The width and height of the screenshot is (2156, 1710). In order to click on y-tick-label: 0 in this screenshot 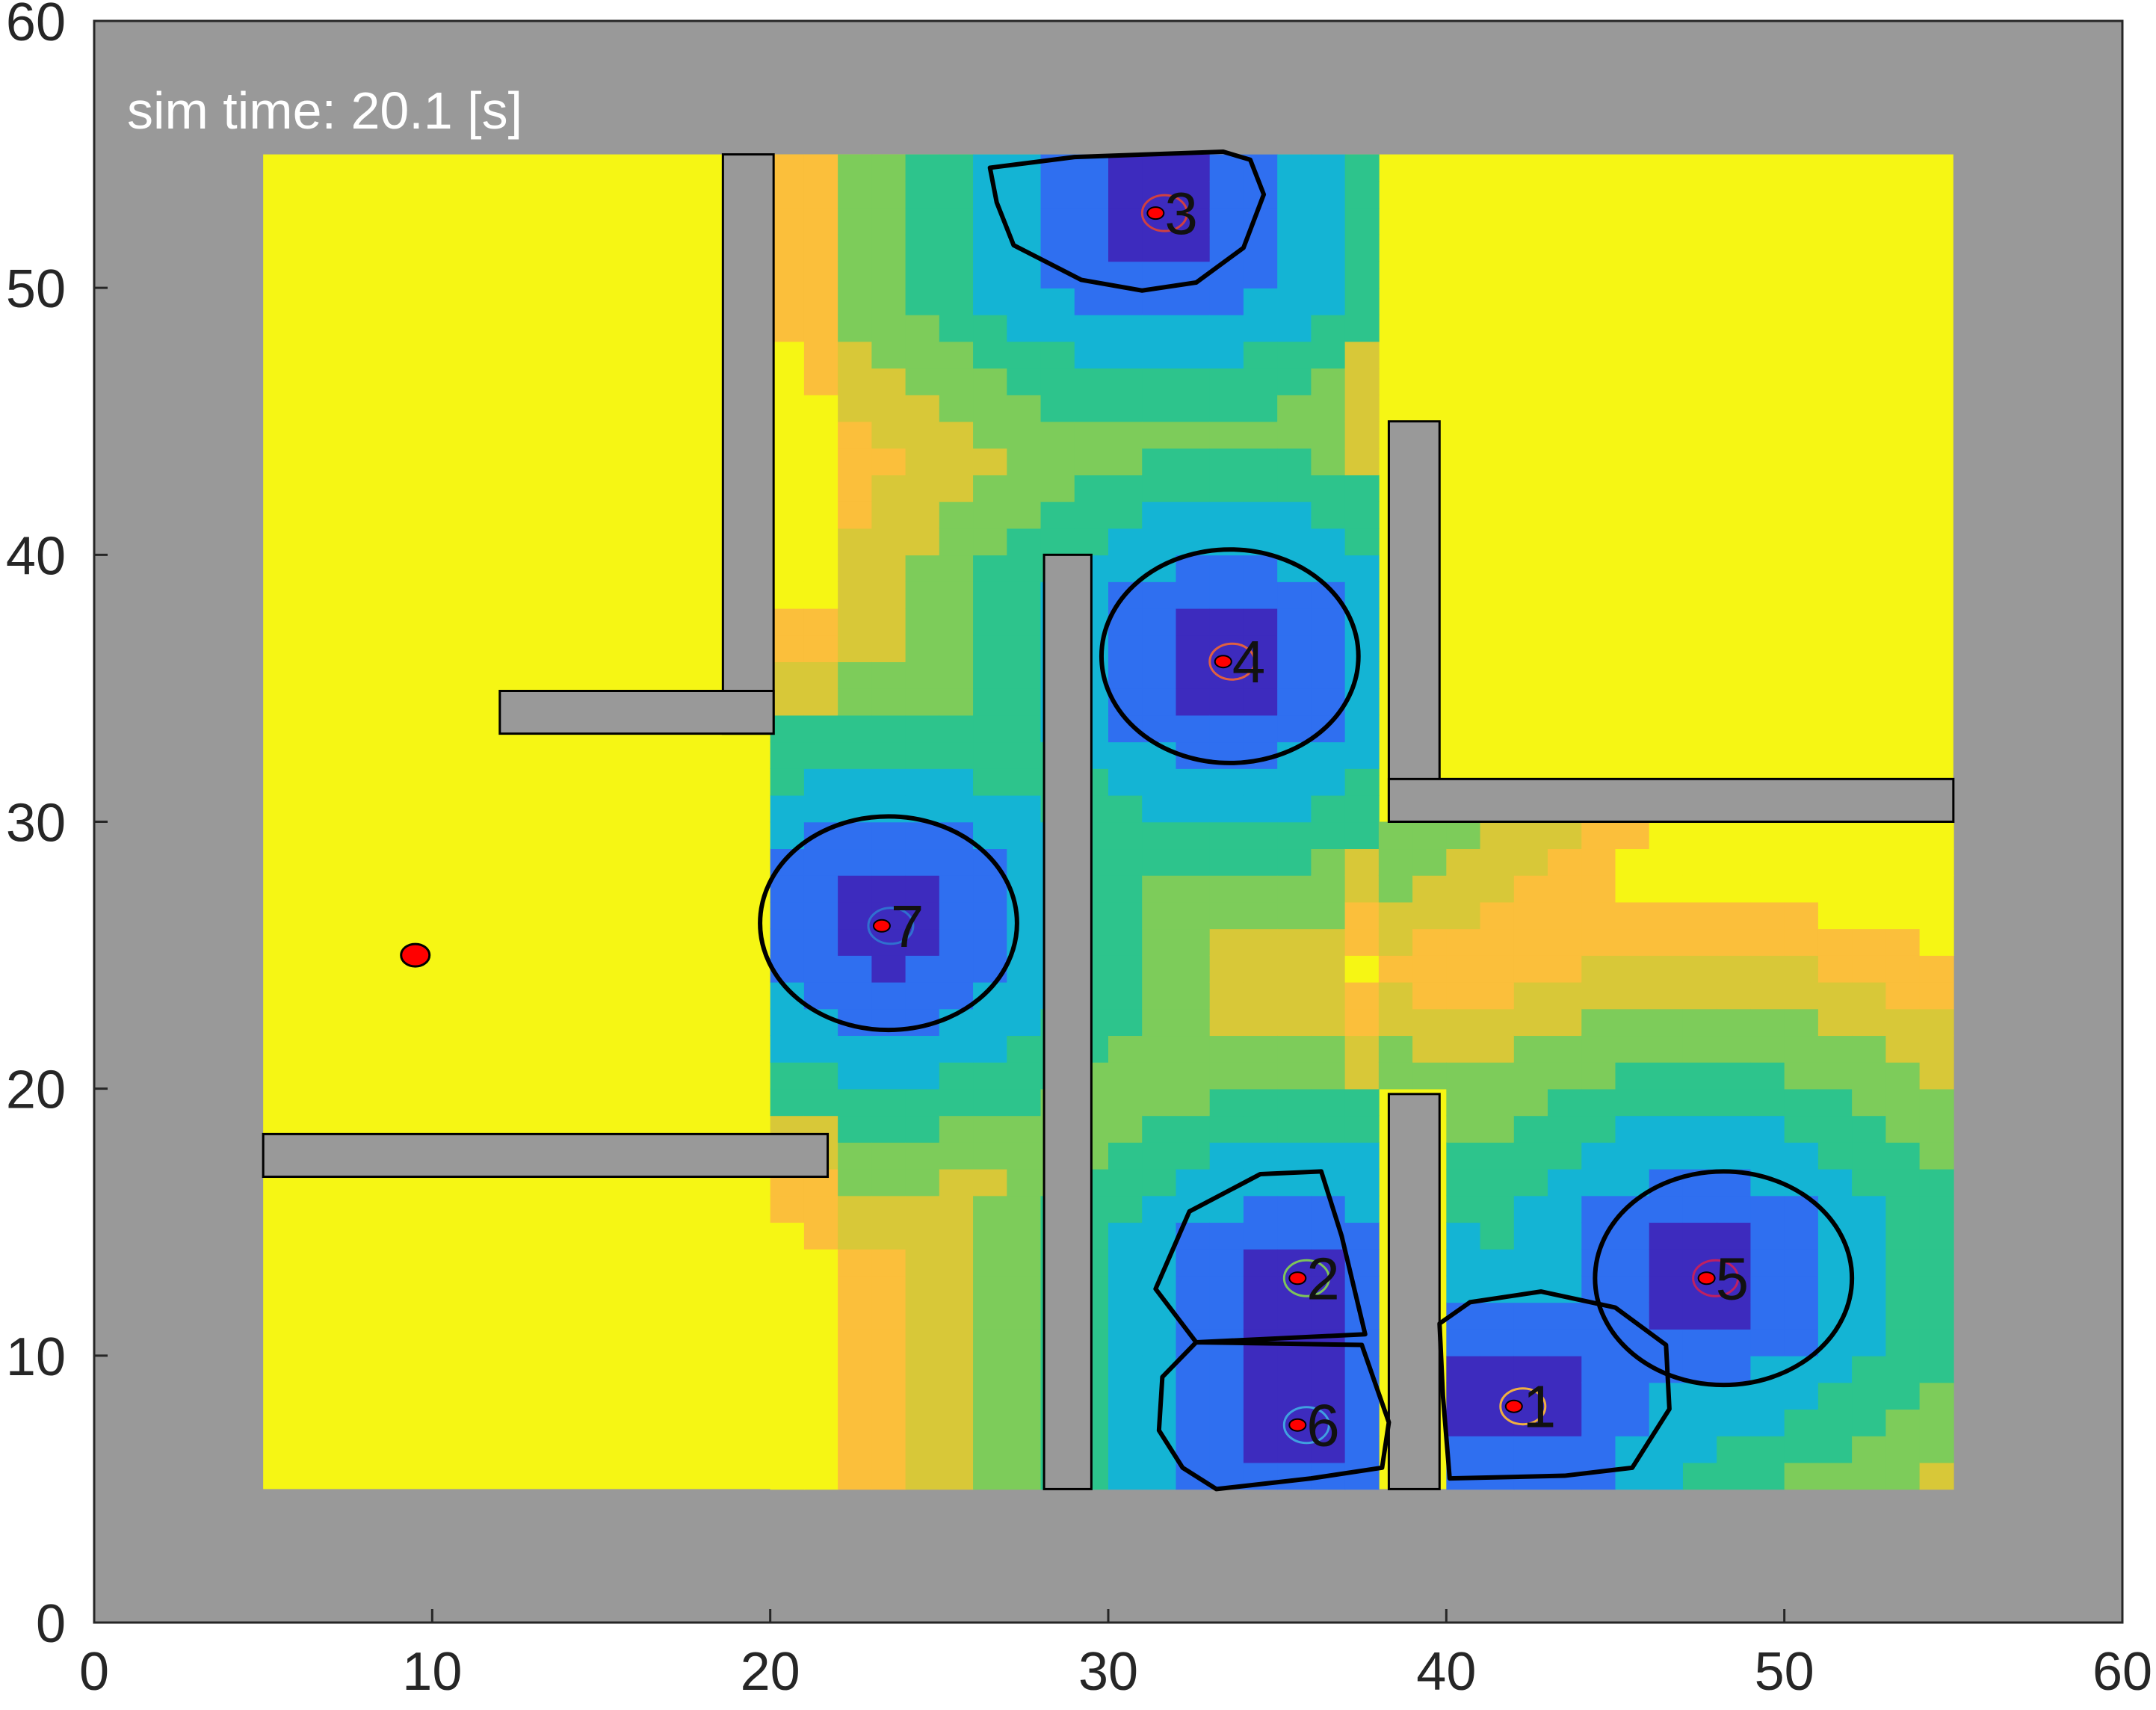, I will do `click(51, 1624)`.